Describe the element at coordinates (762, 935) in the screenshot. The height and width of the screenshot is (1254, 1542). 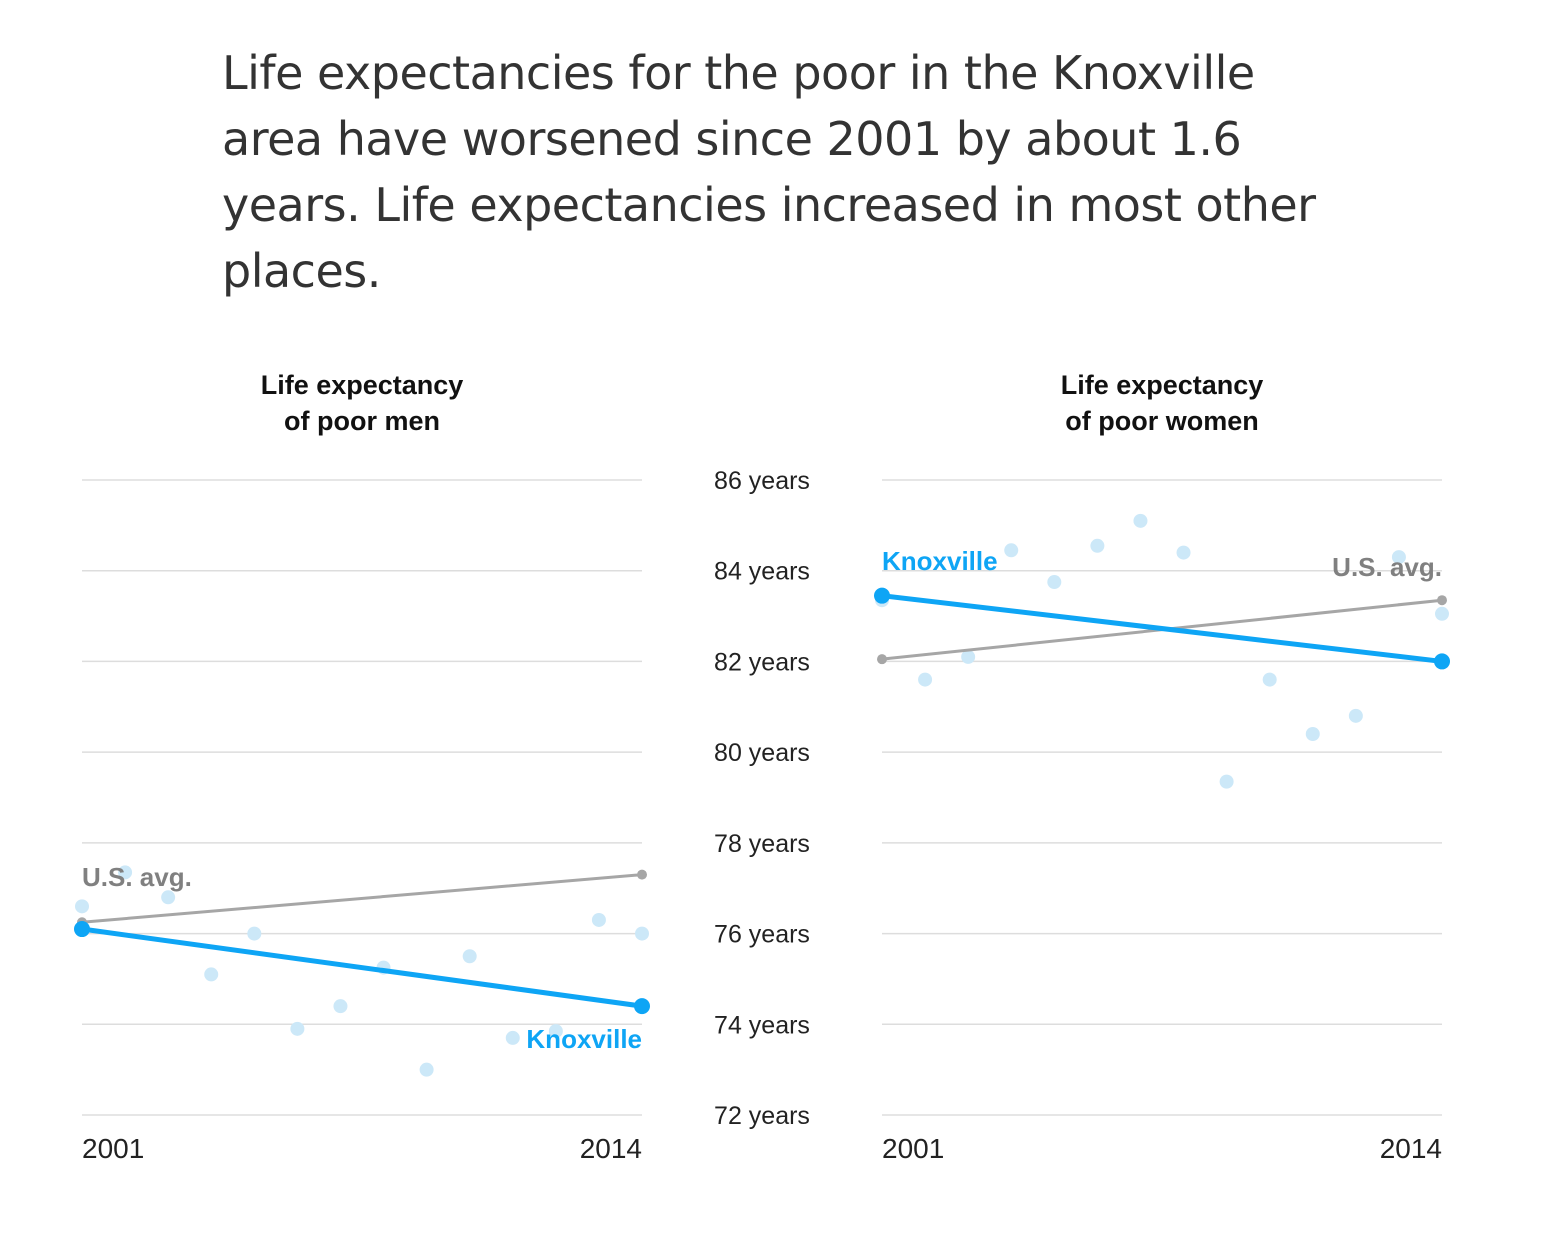
I see `y-tick-label: 76 years` at that location.